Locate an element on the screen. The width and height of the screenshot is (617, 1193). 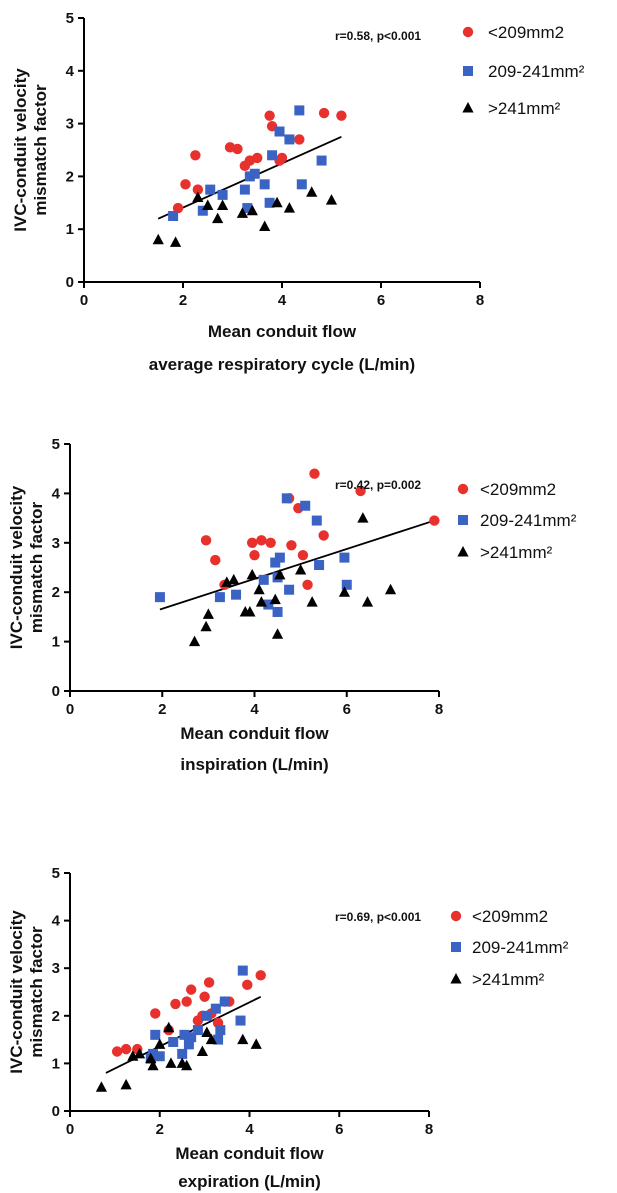
regression-line is located at coordinates (297, 565).